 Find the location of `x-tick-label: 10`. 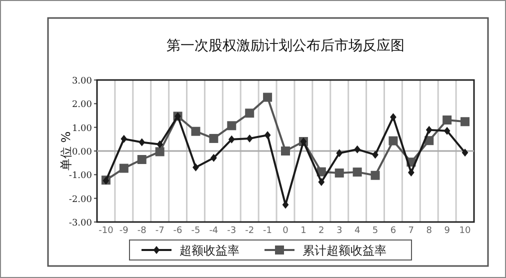

x-tick-label: 10 is located at coordinates (465, 231).